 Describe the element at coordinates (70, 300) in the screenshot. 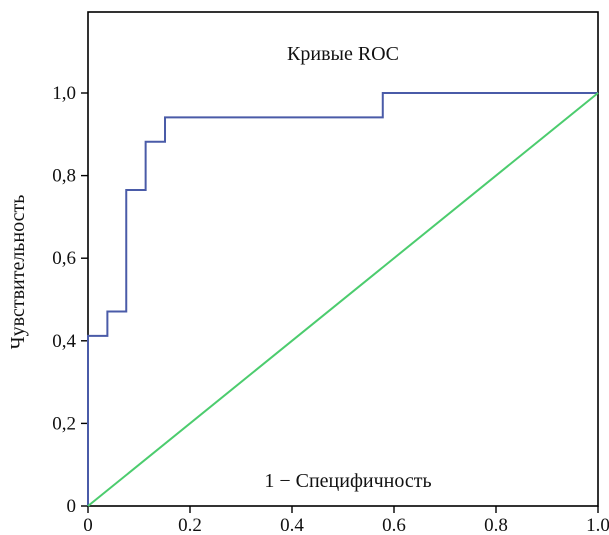

I see `y-axis-ticks: 0 0,2 0,4 0,6 0,8 1,0` at that location.